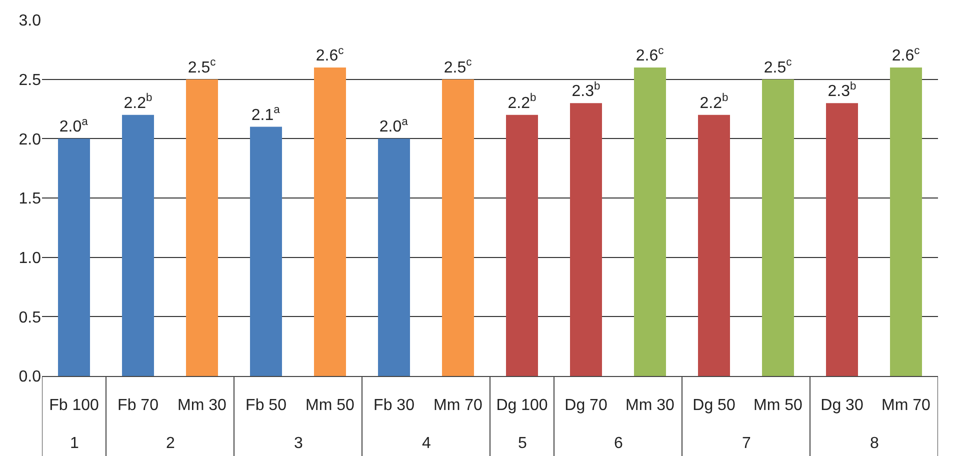 This screenshot has height=456, width=953. Describe the element at coordinates (30, 199) in the screenshot. I see `y-tick-label: 1.5` at that location.